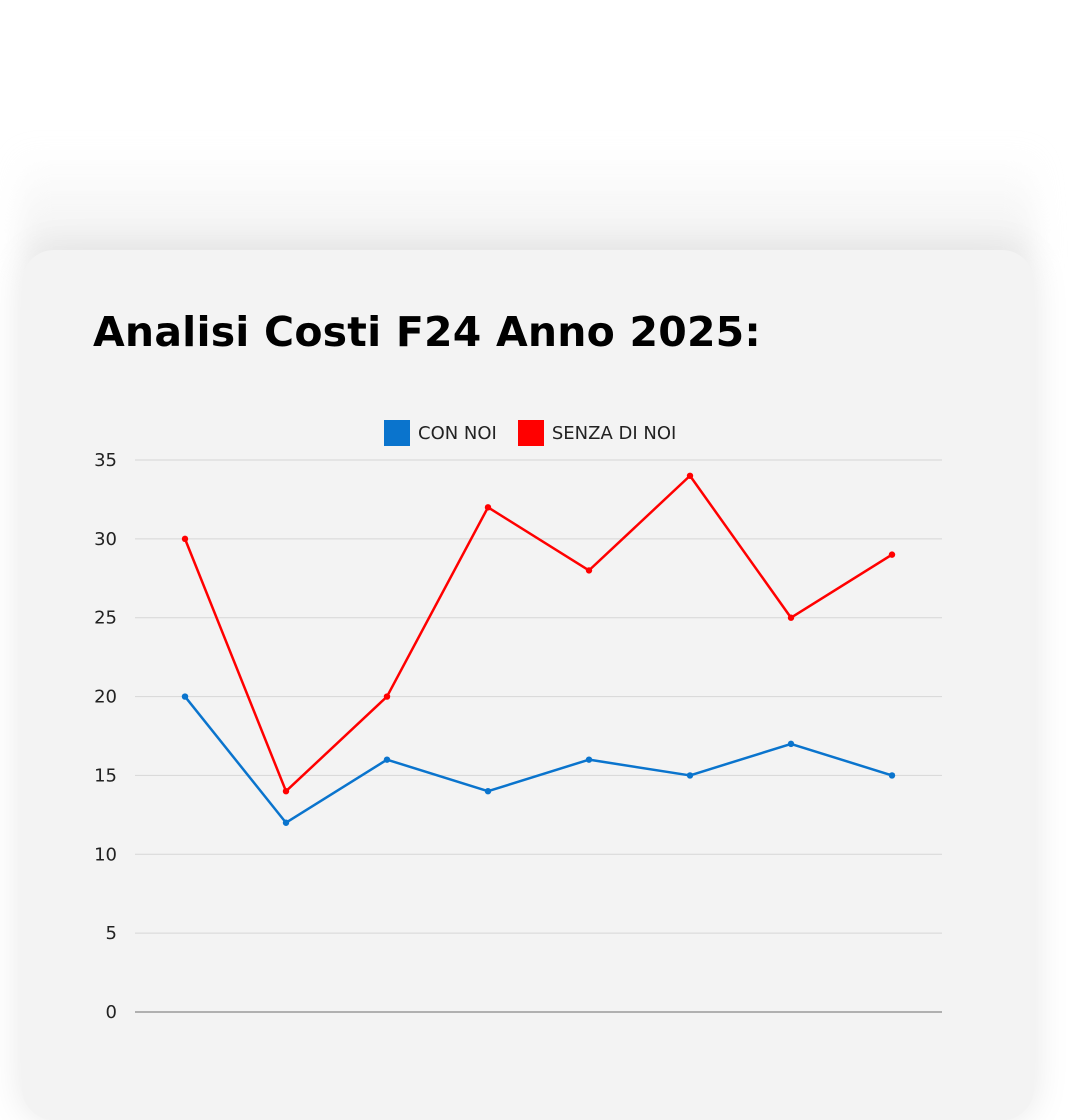 This screenshot has width=1080, height=1120. Describe the element at coordinates (105, 697) in the screenshot. I see `y-tick-label: 20` at that location.